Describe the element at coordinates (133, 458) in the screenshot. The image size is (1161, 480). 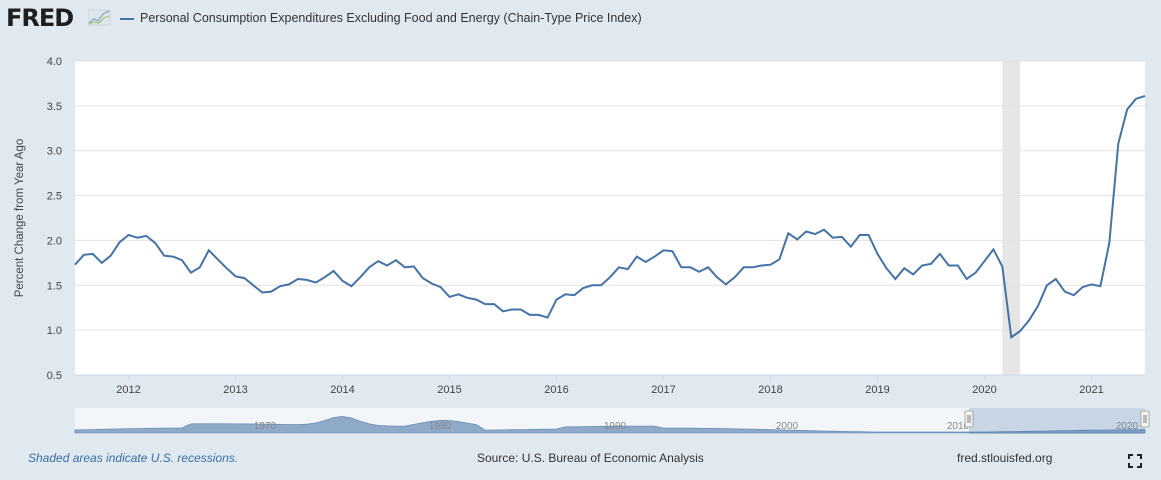
I see `recession-note: Shaded areas indicate U.S. recessions.` at that location.